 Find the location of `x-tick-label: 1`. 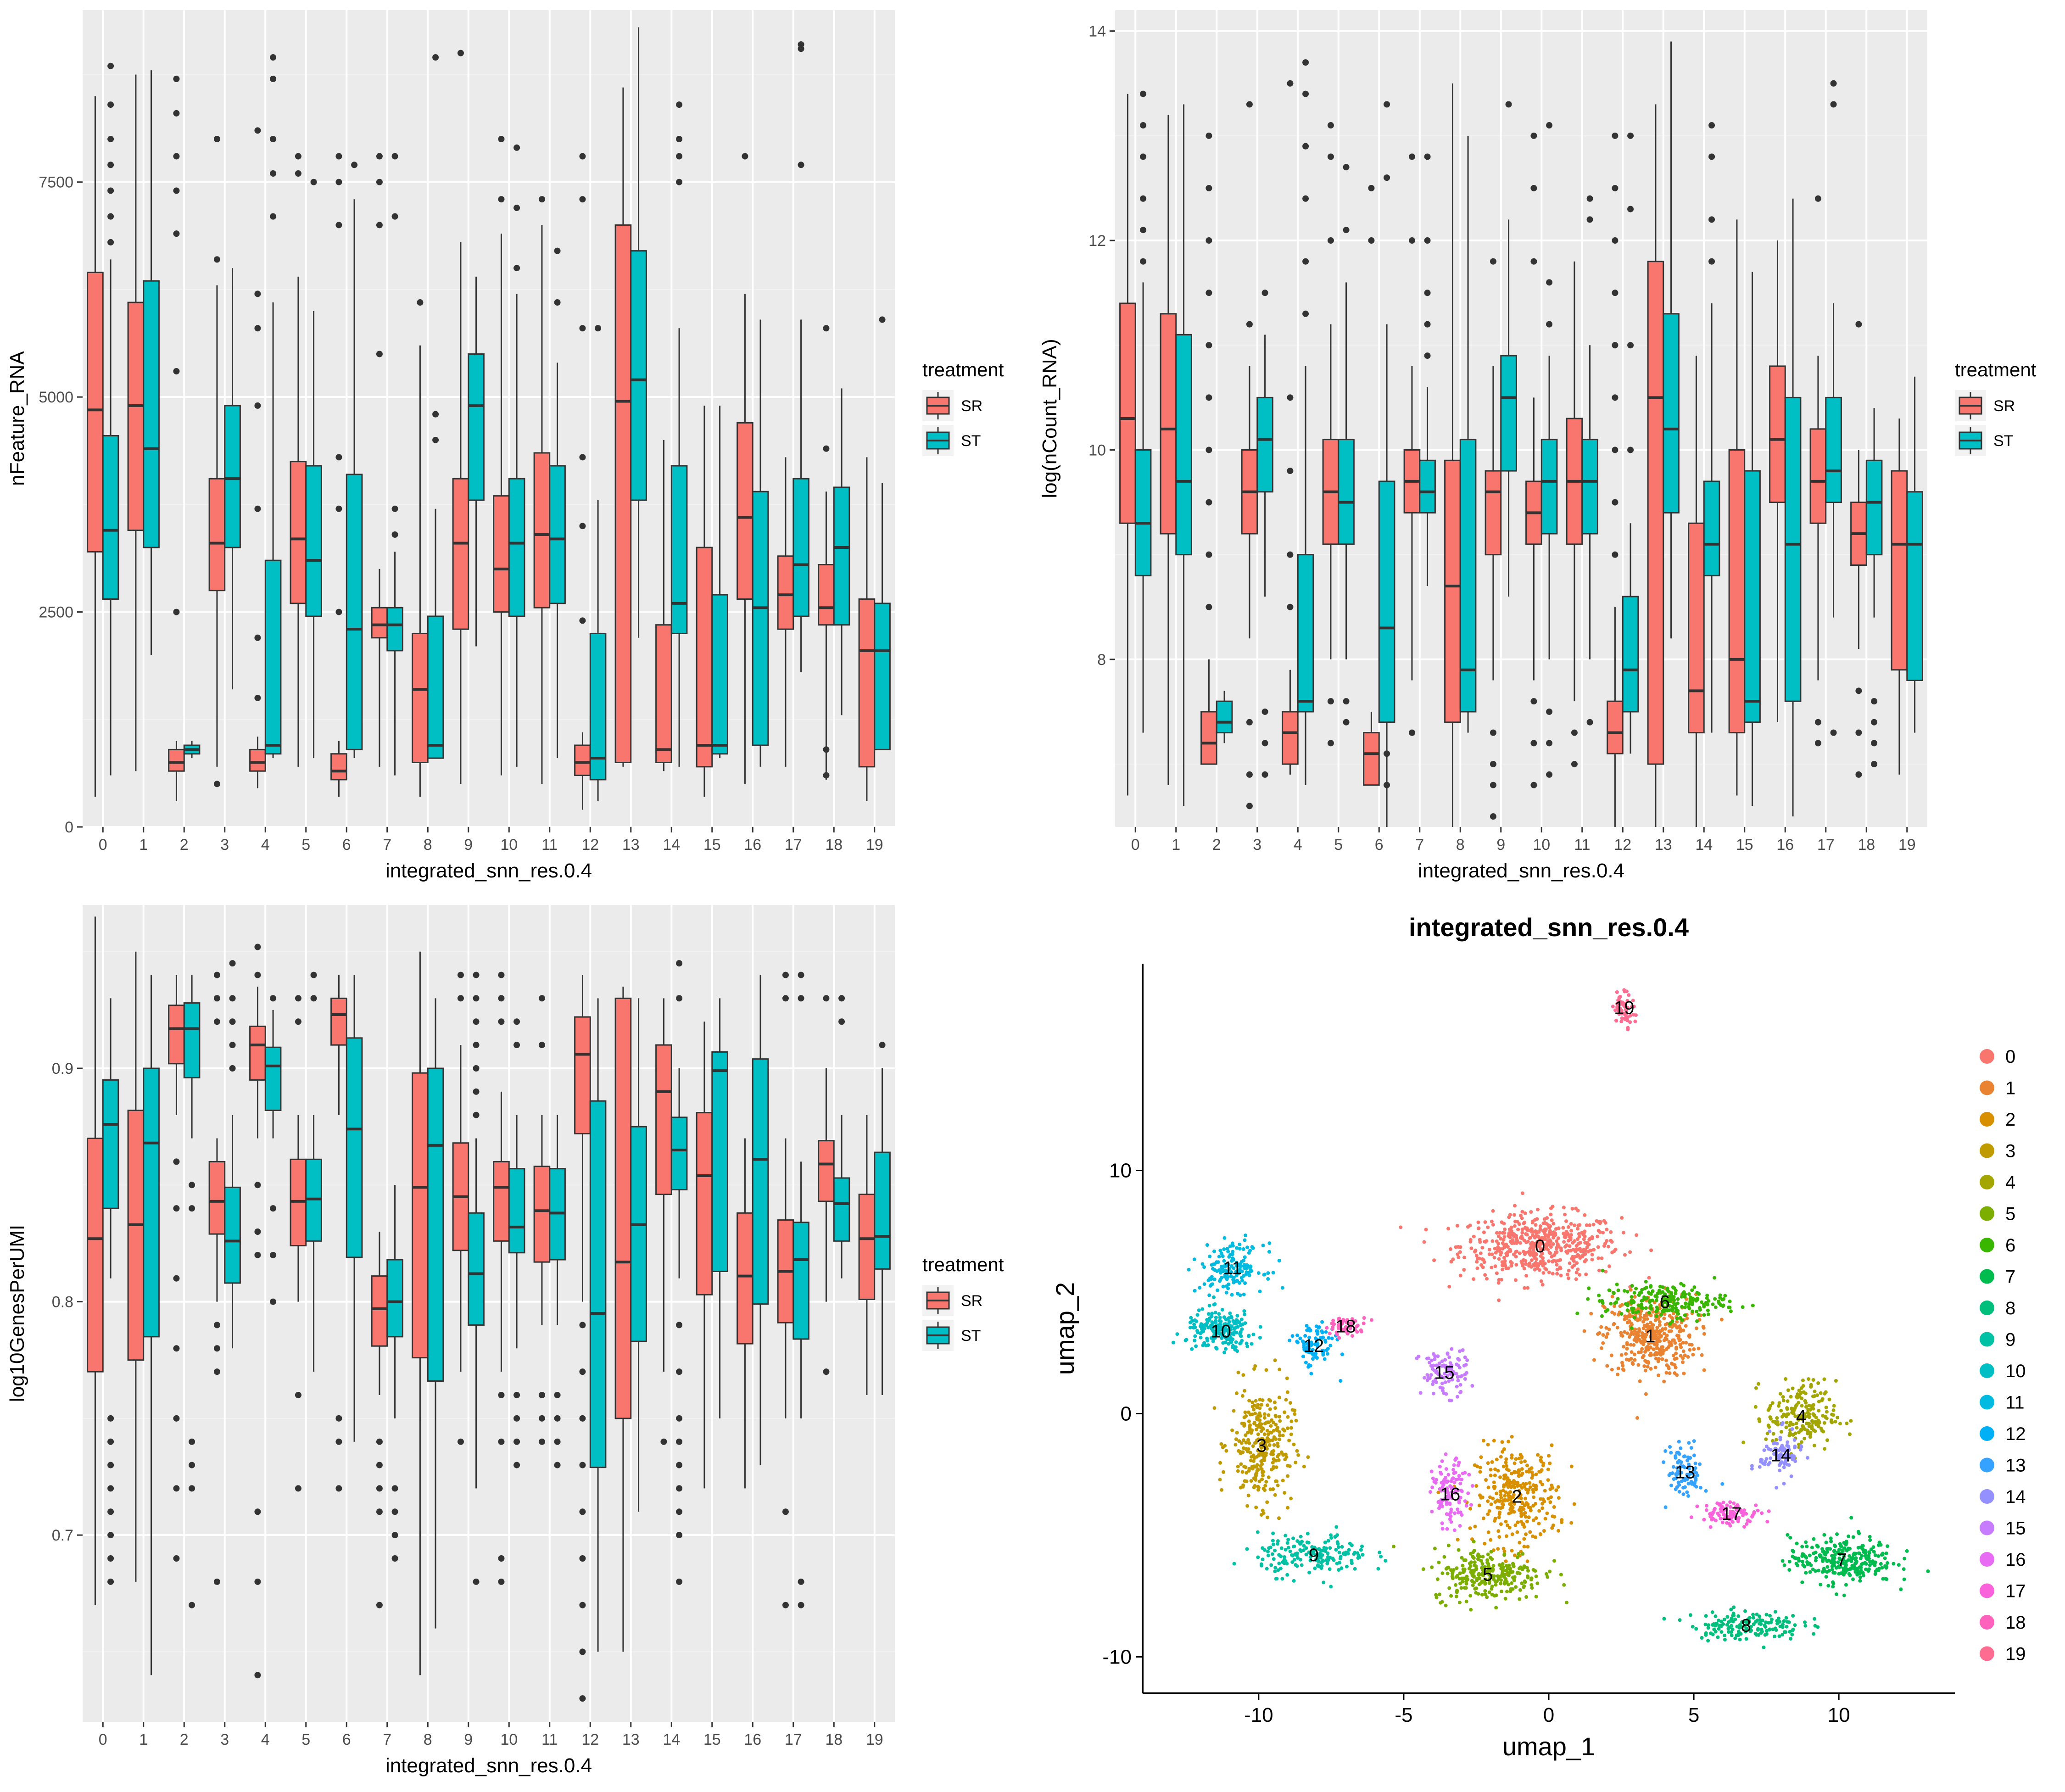

x-tick-label: 1 is located at coordinates (143, 845).